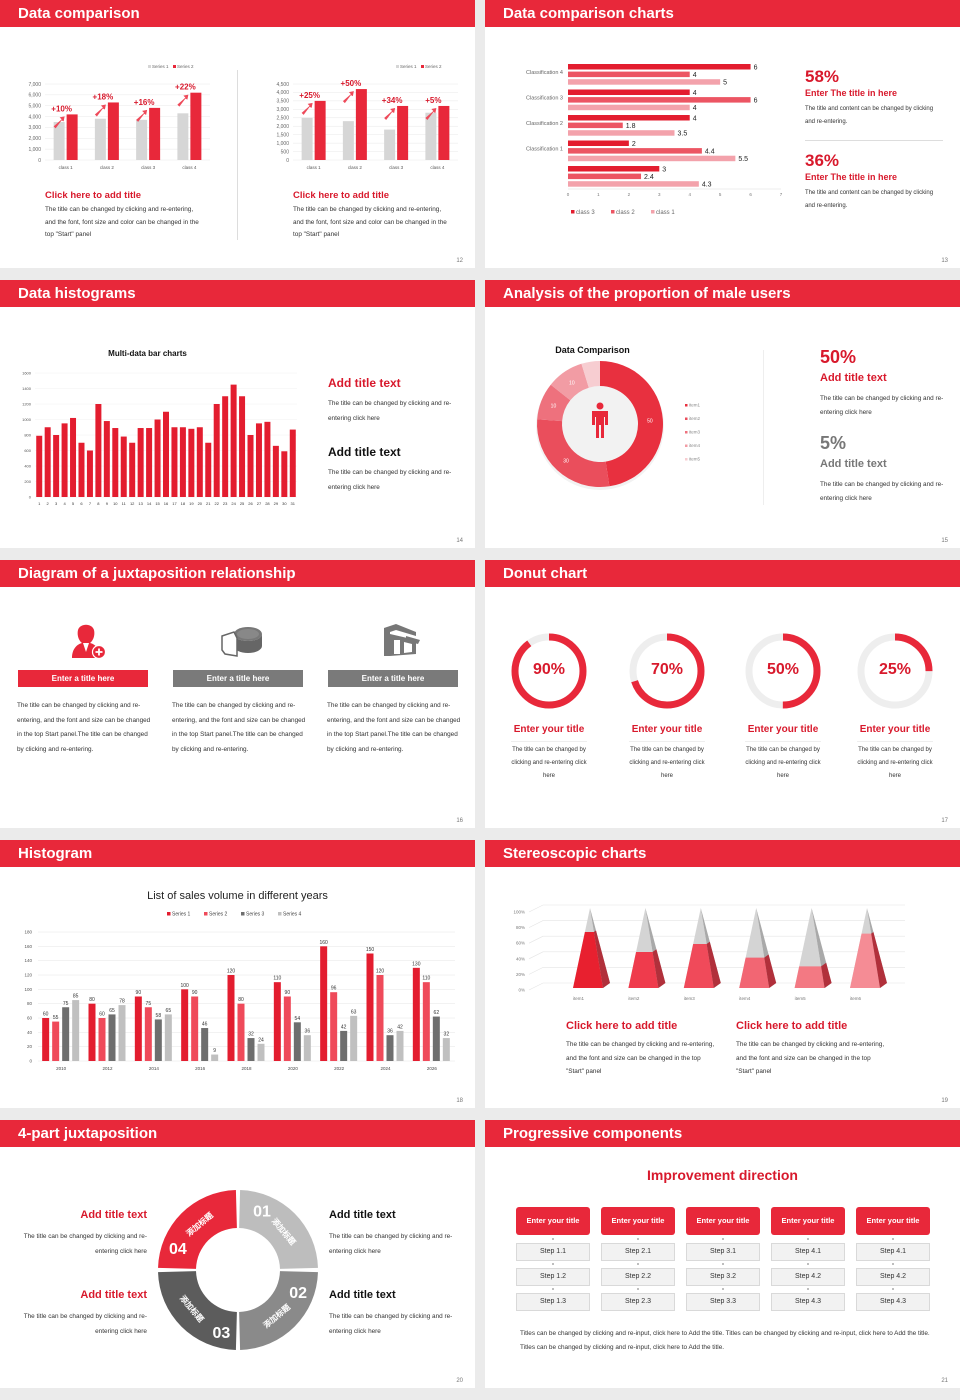  Describe the element at coordinates (695, 418) in the screenshot. I see `legend-label: item2` at that location.